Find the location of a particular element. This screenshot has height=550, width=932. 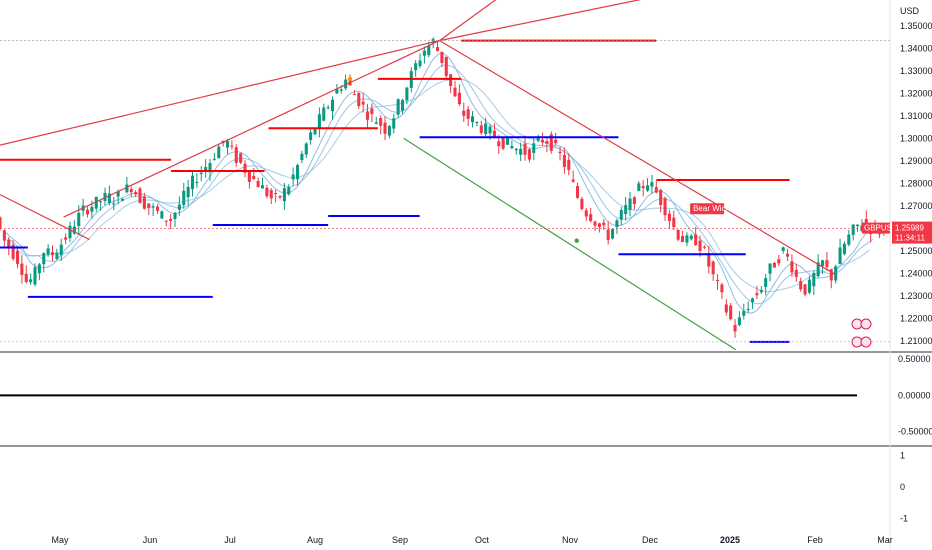

price-tick-label: 1.35000 is located at coordinates (916, 26).